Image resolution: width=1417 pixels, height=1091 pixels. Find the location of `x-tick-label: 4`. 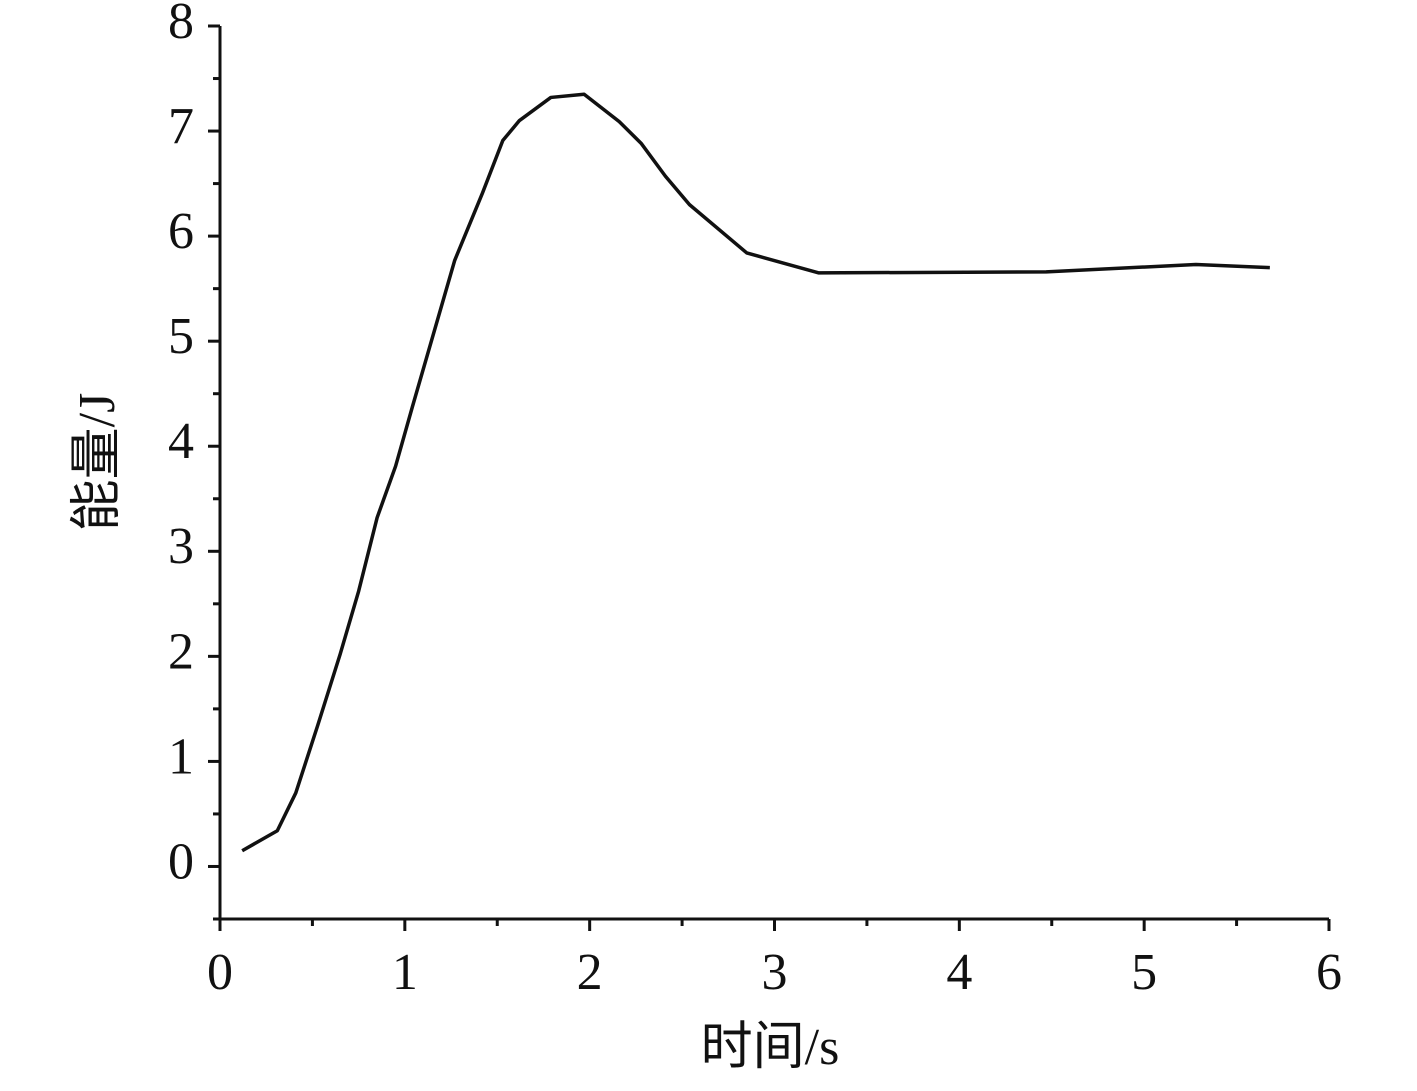

x-tick-label: 4 is located at coordinates (959, 972).